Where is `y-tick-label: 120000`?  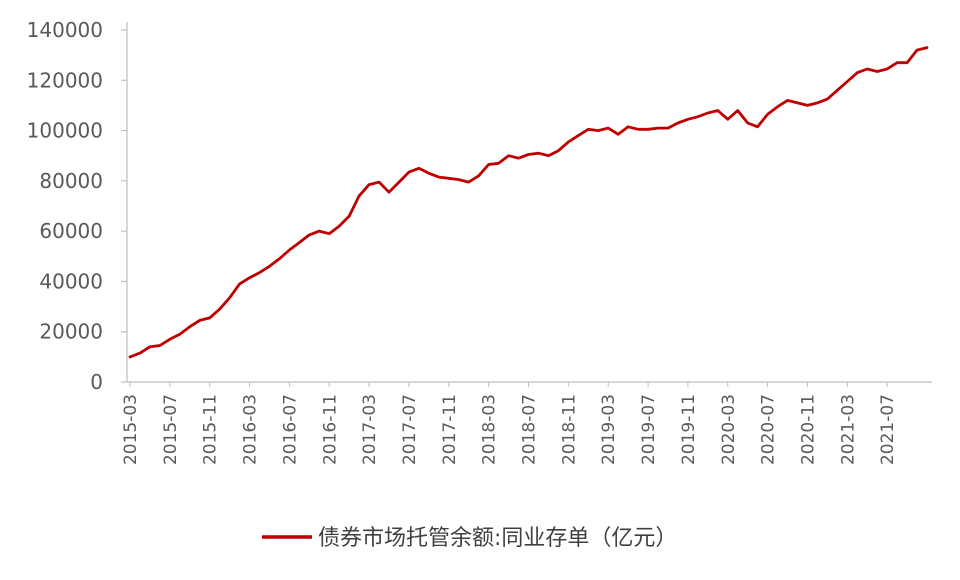 y-tick-label: 120000 is located at coordinates (65, 80).